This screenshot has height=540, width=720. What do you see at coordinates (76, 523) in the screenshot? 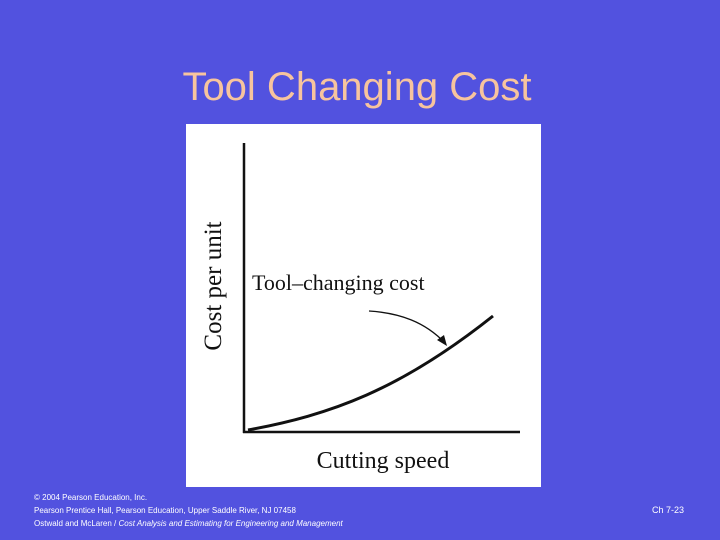
I see `footer-authors: Ostwald and McLaren /` at bounding box center [76, 523].